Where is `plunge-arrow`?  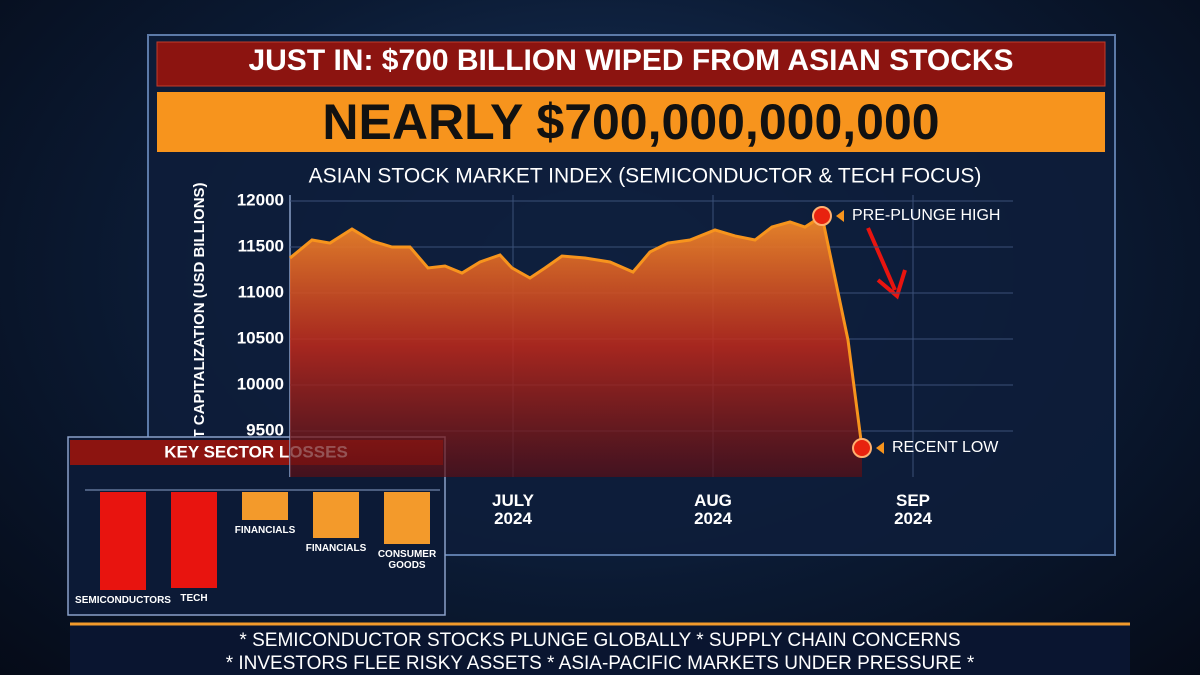
plunge-arrow is located at coordinates (886, 263).